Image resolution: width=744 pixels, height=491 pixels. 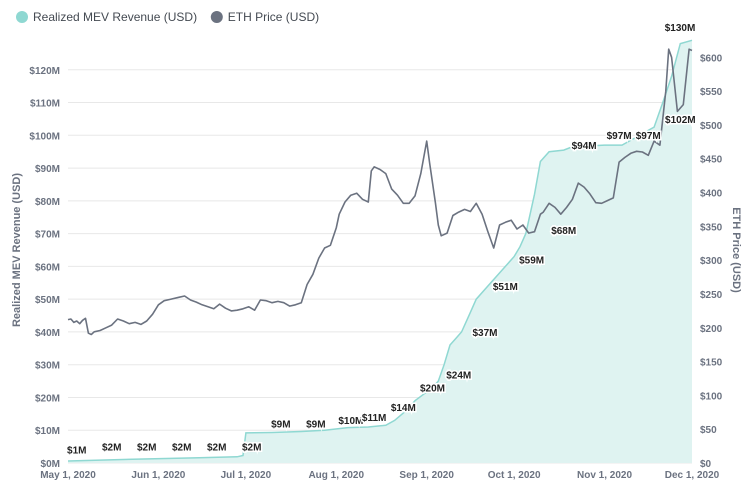 What do you see at coordinates (706, 464) in the screenshot?
I see `y-right-tick: $0` at bounding box center [706, 464].